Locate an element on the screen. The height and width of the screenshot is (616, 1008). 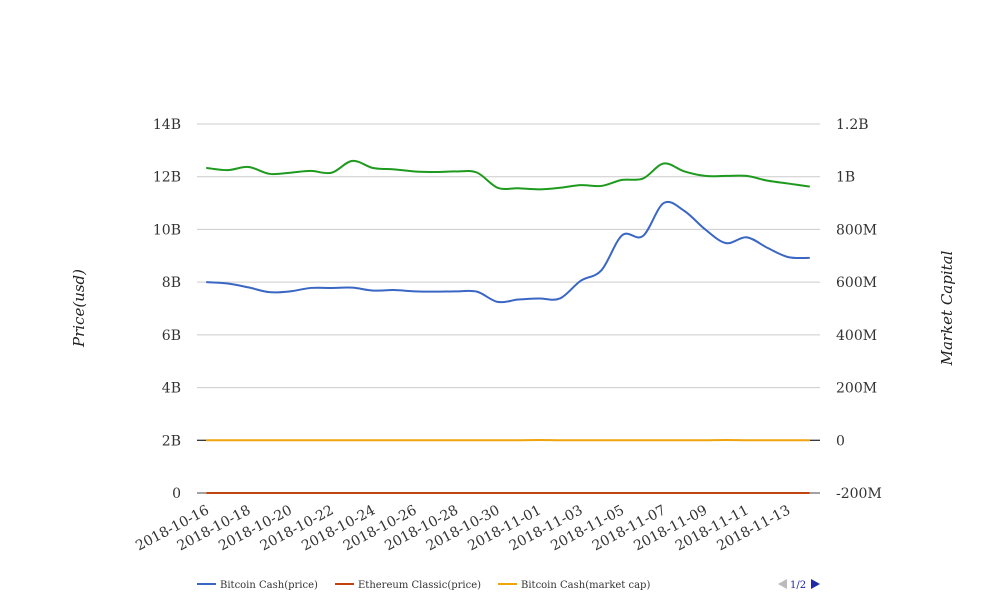
right-tick-label: -200M is located at coordinates (859, 494).